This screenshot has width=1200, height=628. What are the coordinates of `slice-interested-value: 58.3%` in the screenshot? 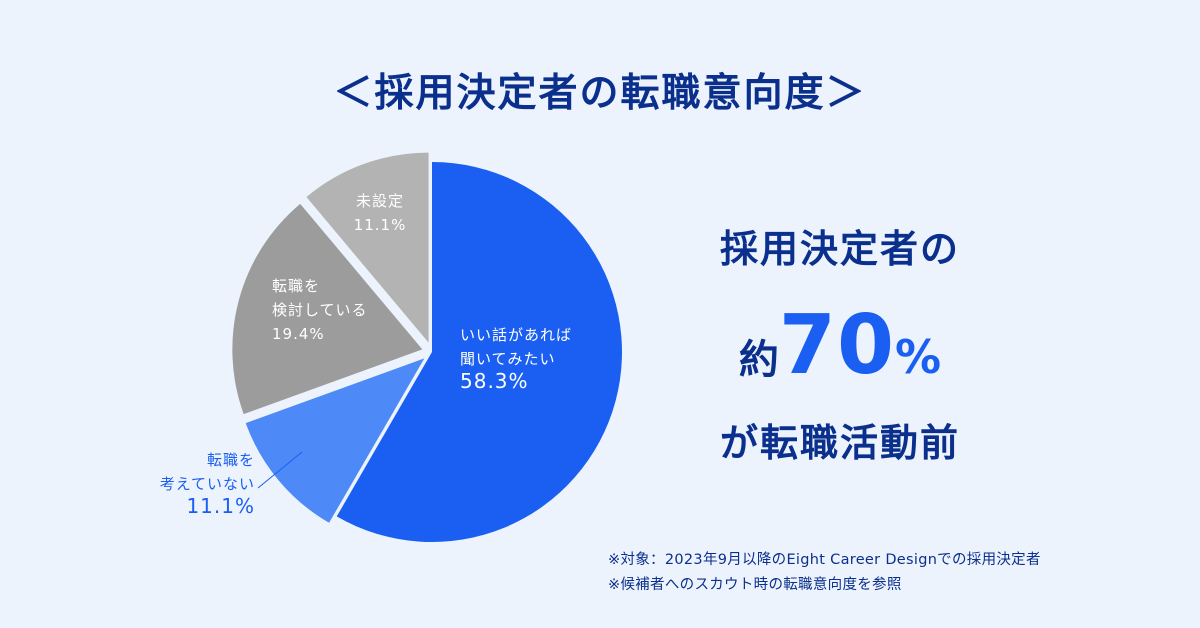 It's located at (494, 381).